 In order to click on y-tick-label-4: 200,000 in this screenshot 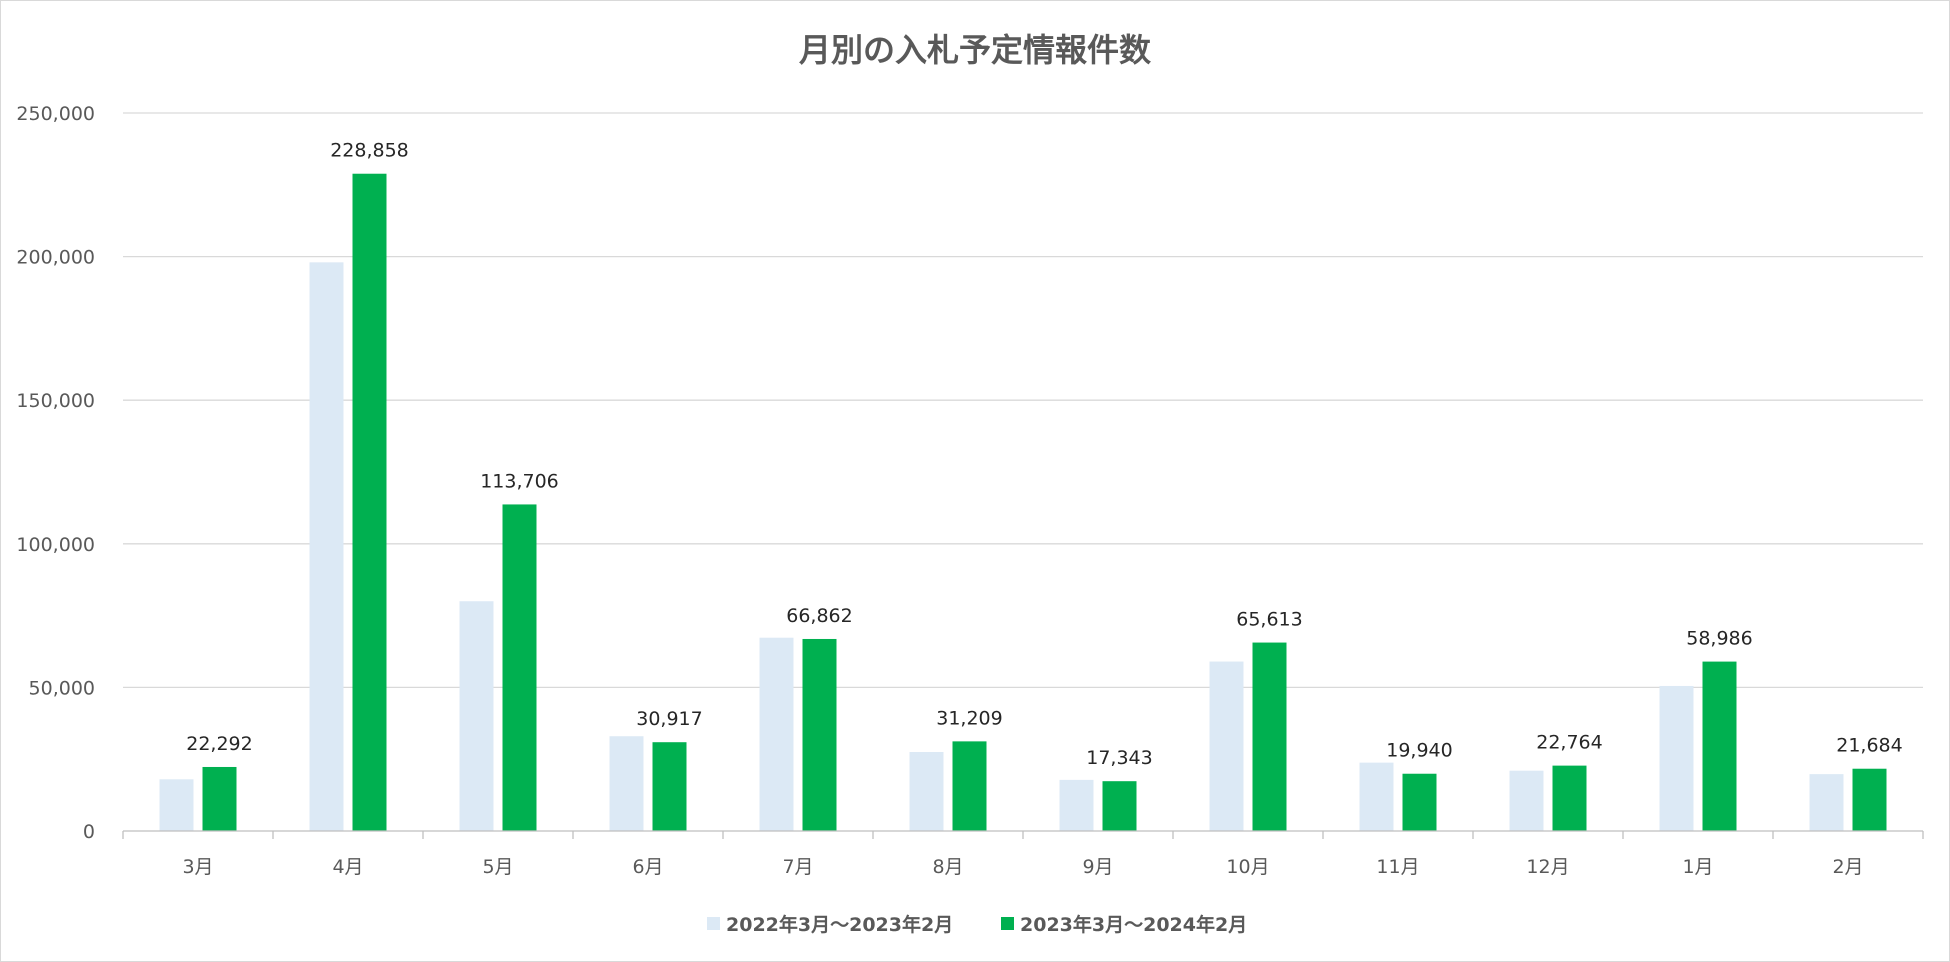, I will do `click(55, 258)`.